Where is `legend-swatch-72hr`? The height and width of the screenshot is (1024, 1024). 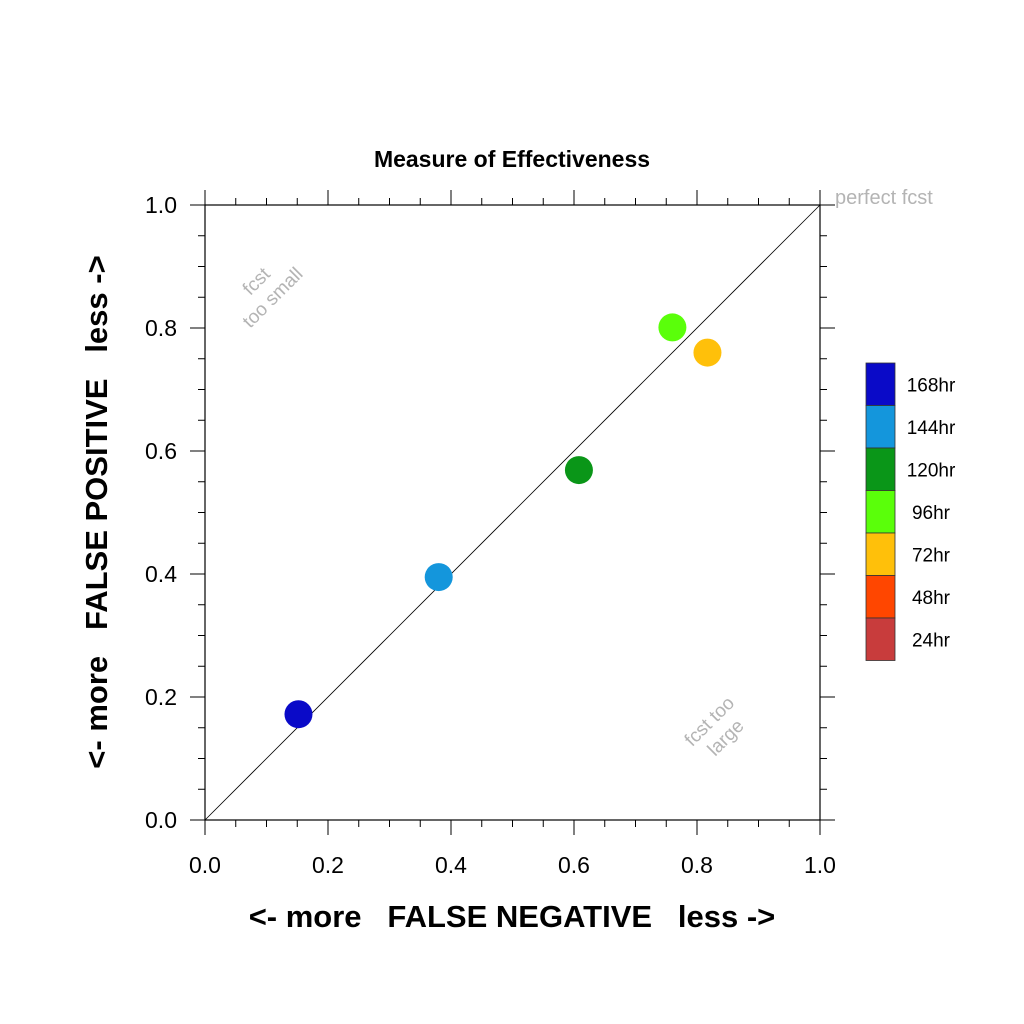 legend-swatch-72hr is located at coordinates (880, 554).